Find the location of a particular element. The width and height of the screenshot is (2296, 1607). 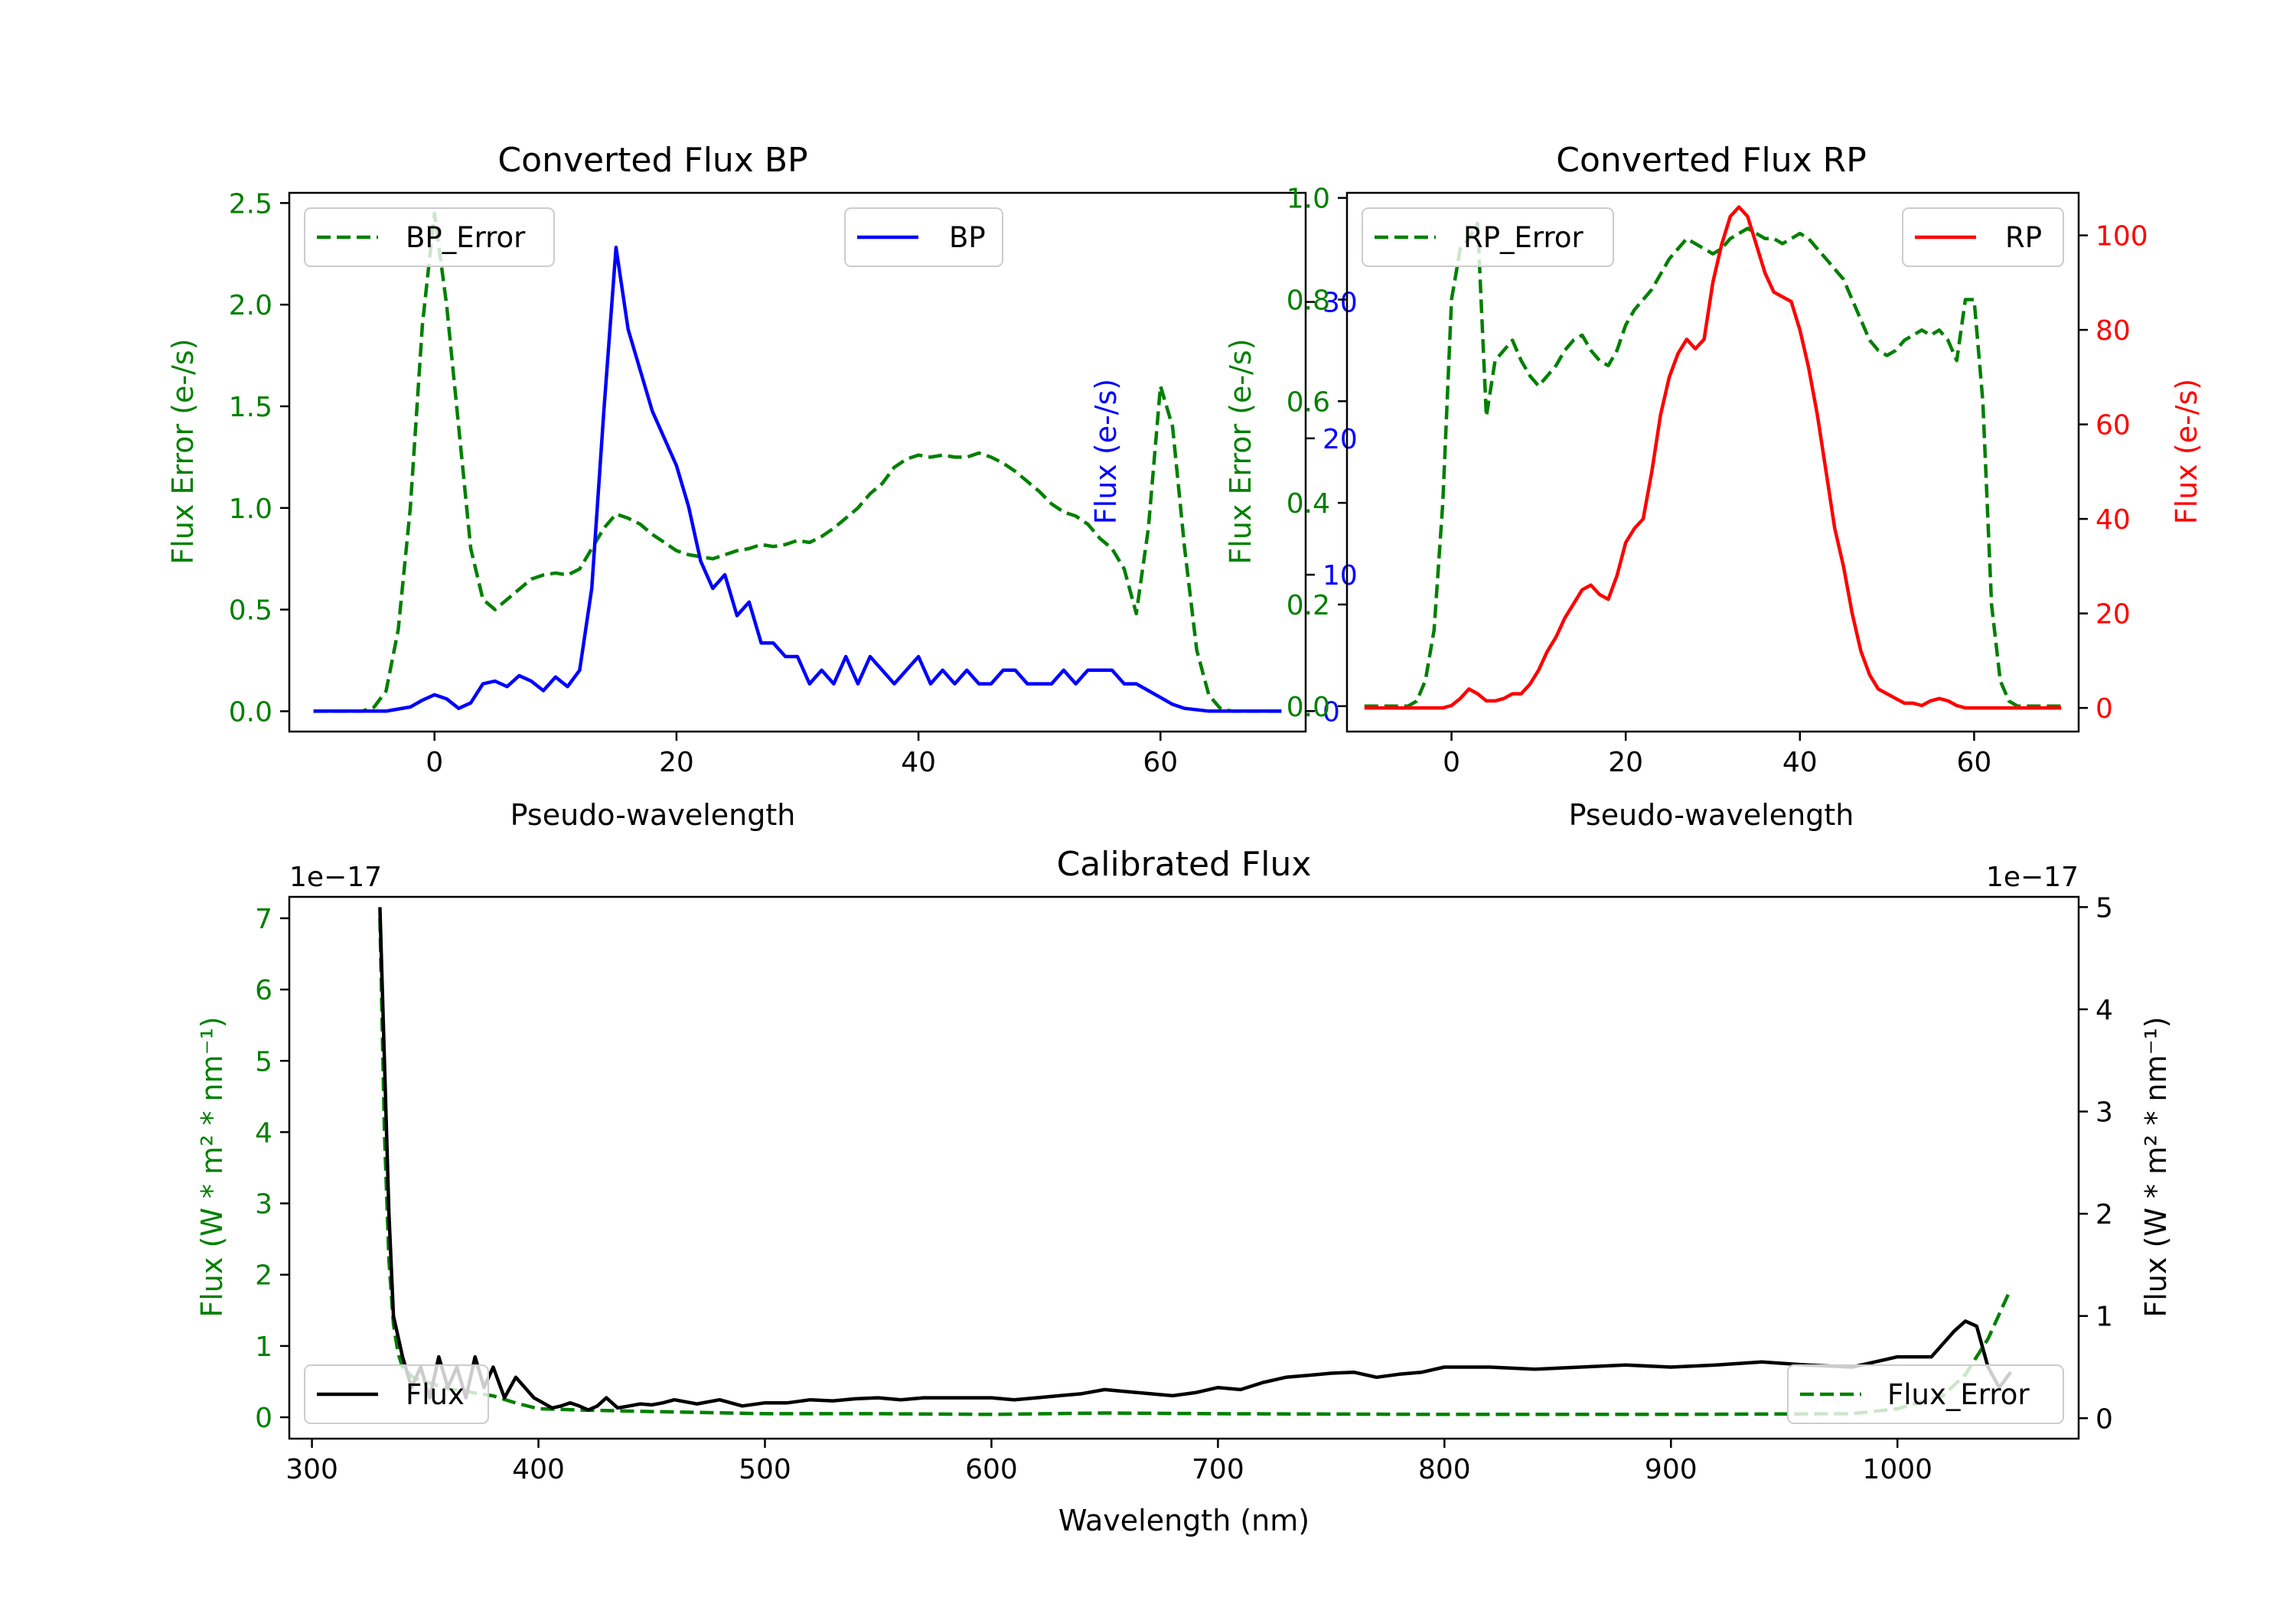

bp-right-axis-ticks: 0 10 20 30 is located at coordinates (1332, 508).